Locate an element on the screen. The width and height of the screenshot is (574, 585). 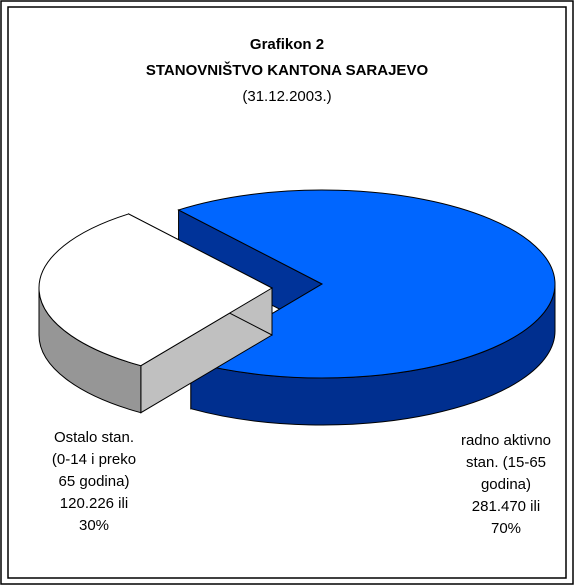
value-label: 120.226 ili 30% is located at coordinates (94, 514).